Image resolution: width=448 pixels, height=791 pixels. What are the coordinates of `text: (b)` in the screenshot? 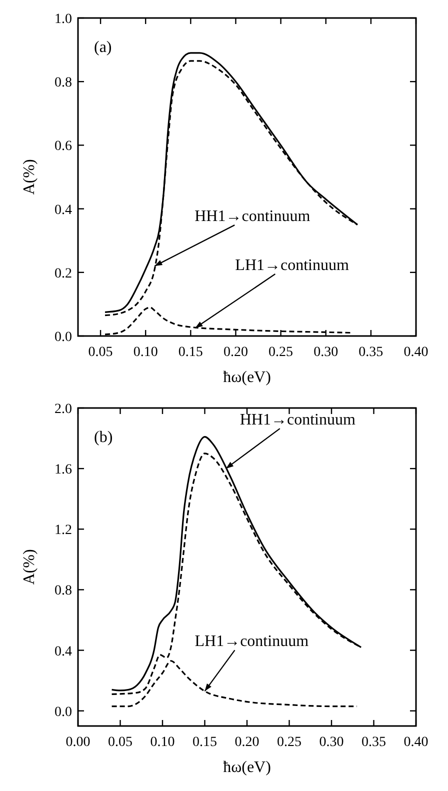 It's located at (103, 437).